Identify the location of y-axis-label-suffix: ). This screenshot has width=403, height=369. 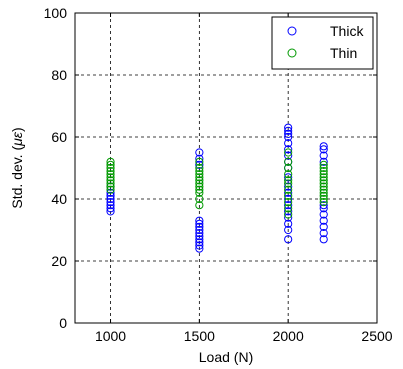
(17, 129).